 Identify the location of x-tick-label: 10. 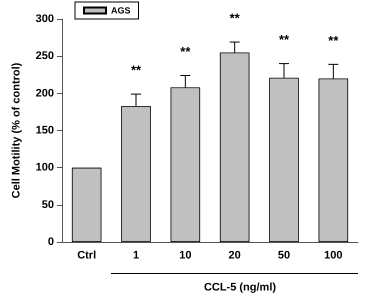
(185, 256).